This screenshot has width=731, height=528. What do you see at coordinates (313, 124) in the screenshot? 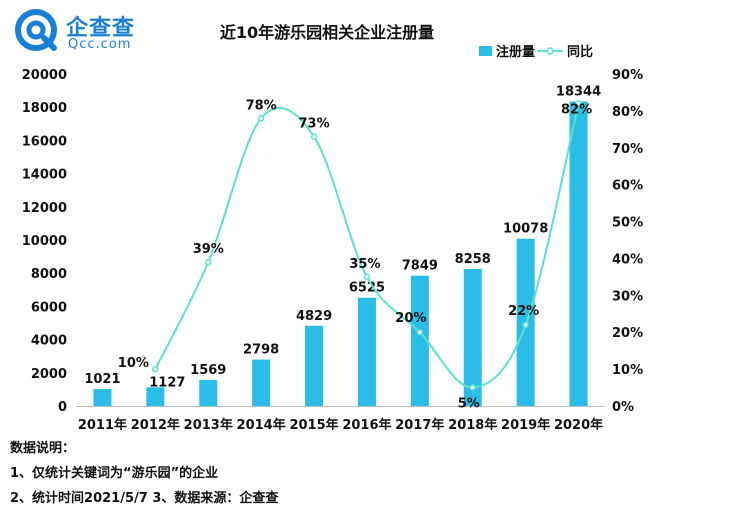
I see `yoy-value-label: 73%` at bounding box center [313, 124].